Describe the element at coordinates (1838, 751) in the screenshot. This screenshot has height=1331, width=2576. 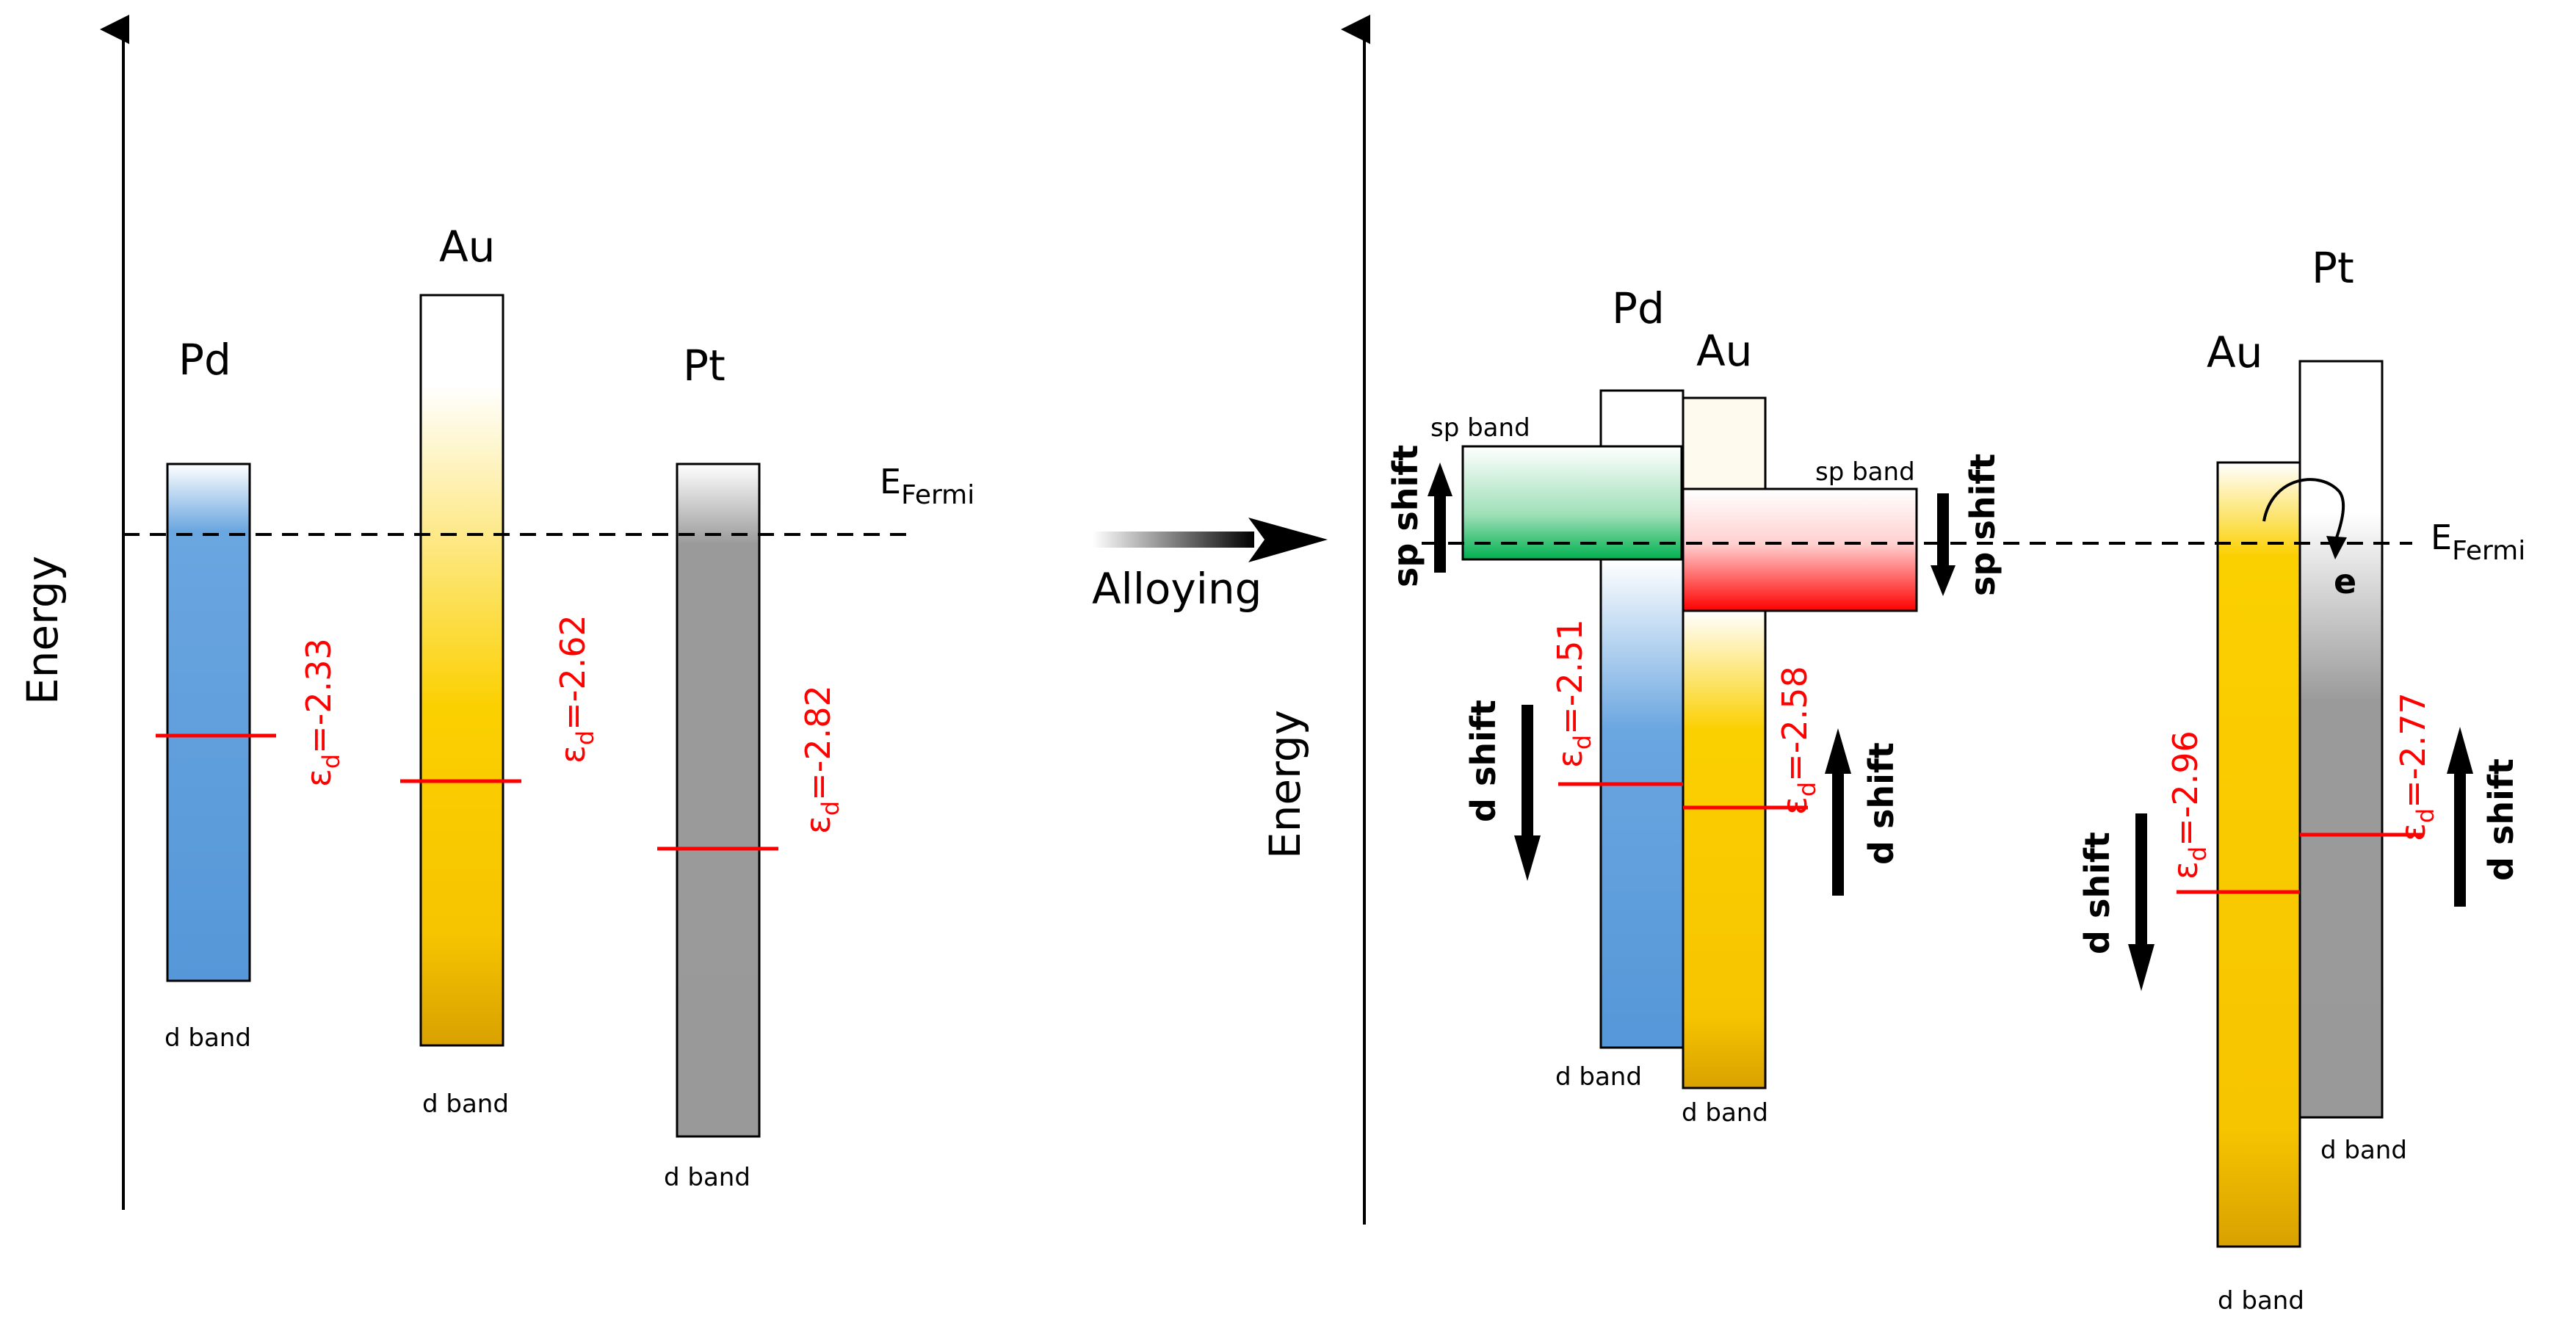
I see `pdau-au-d-shift-arrow-head` at that location.